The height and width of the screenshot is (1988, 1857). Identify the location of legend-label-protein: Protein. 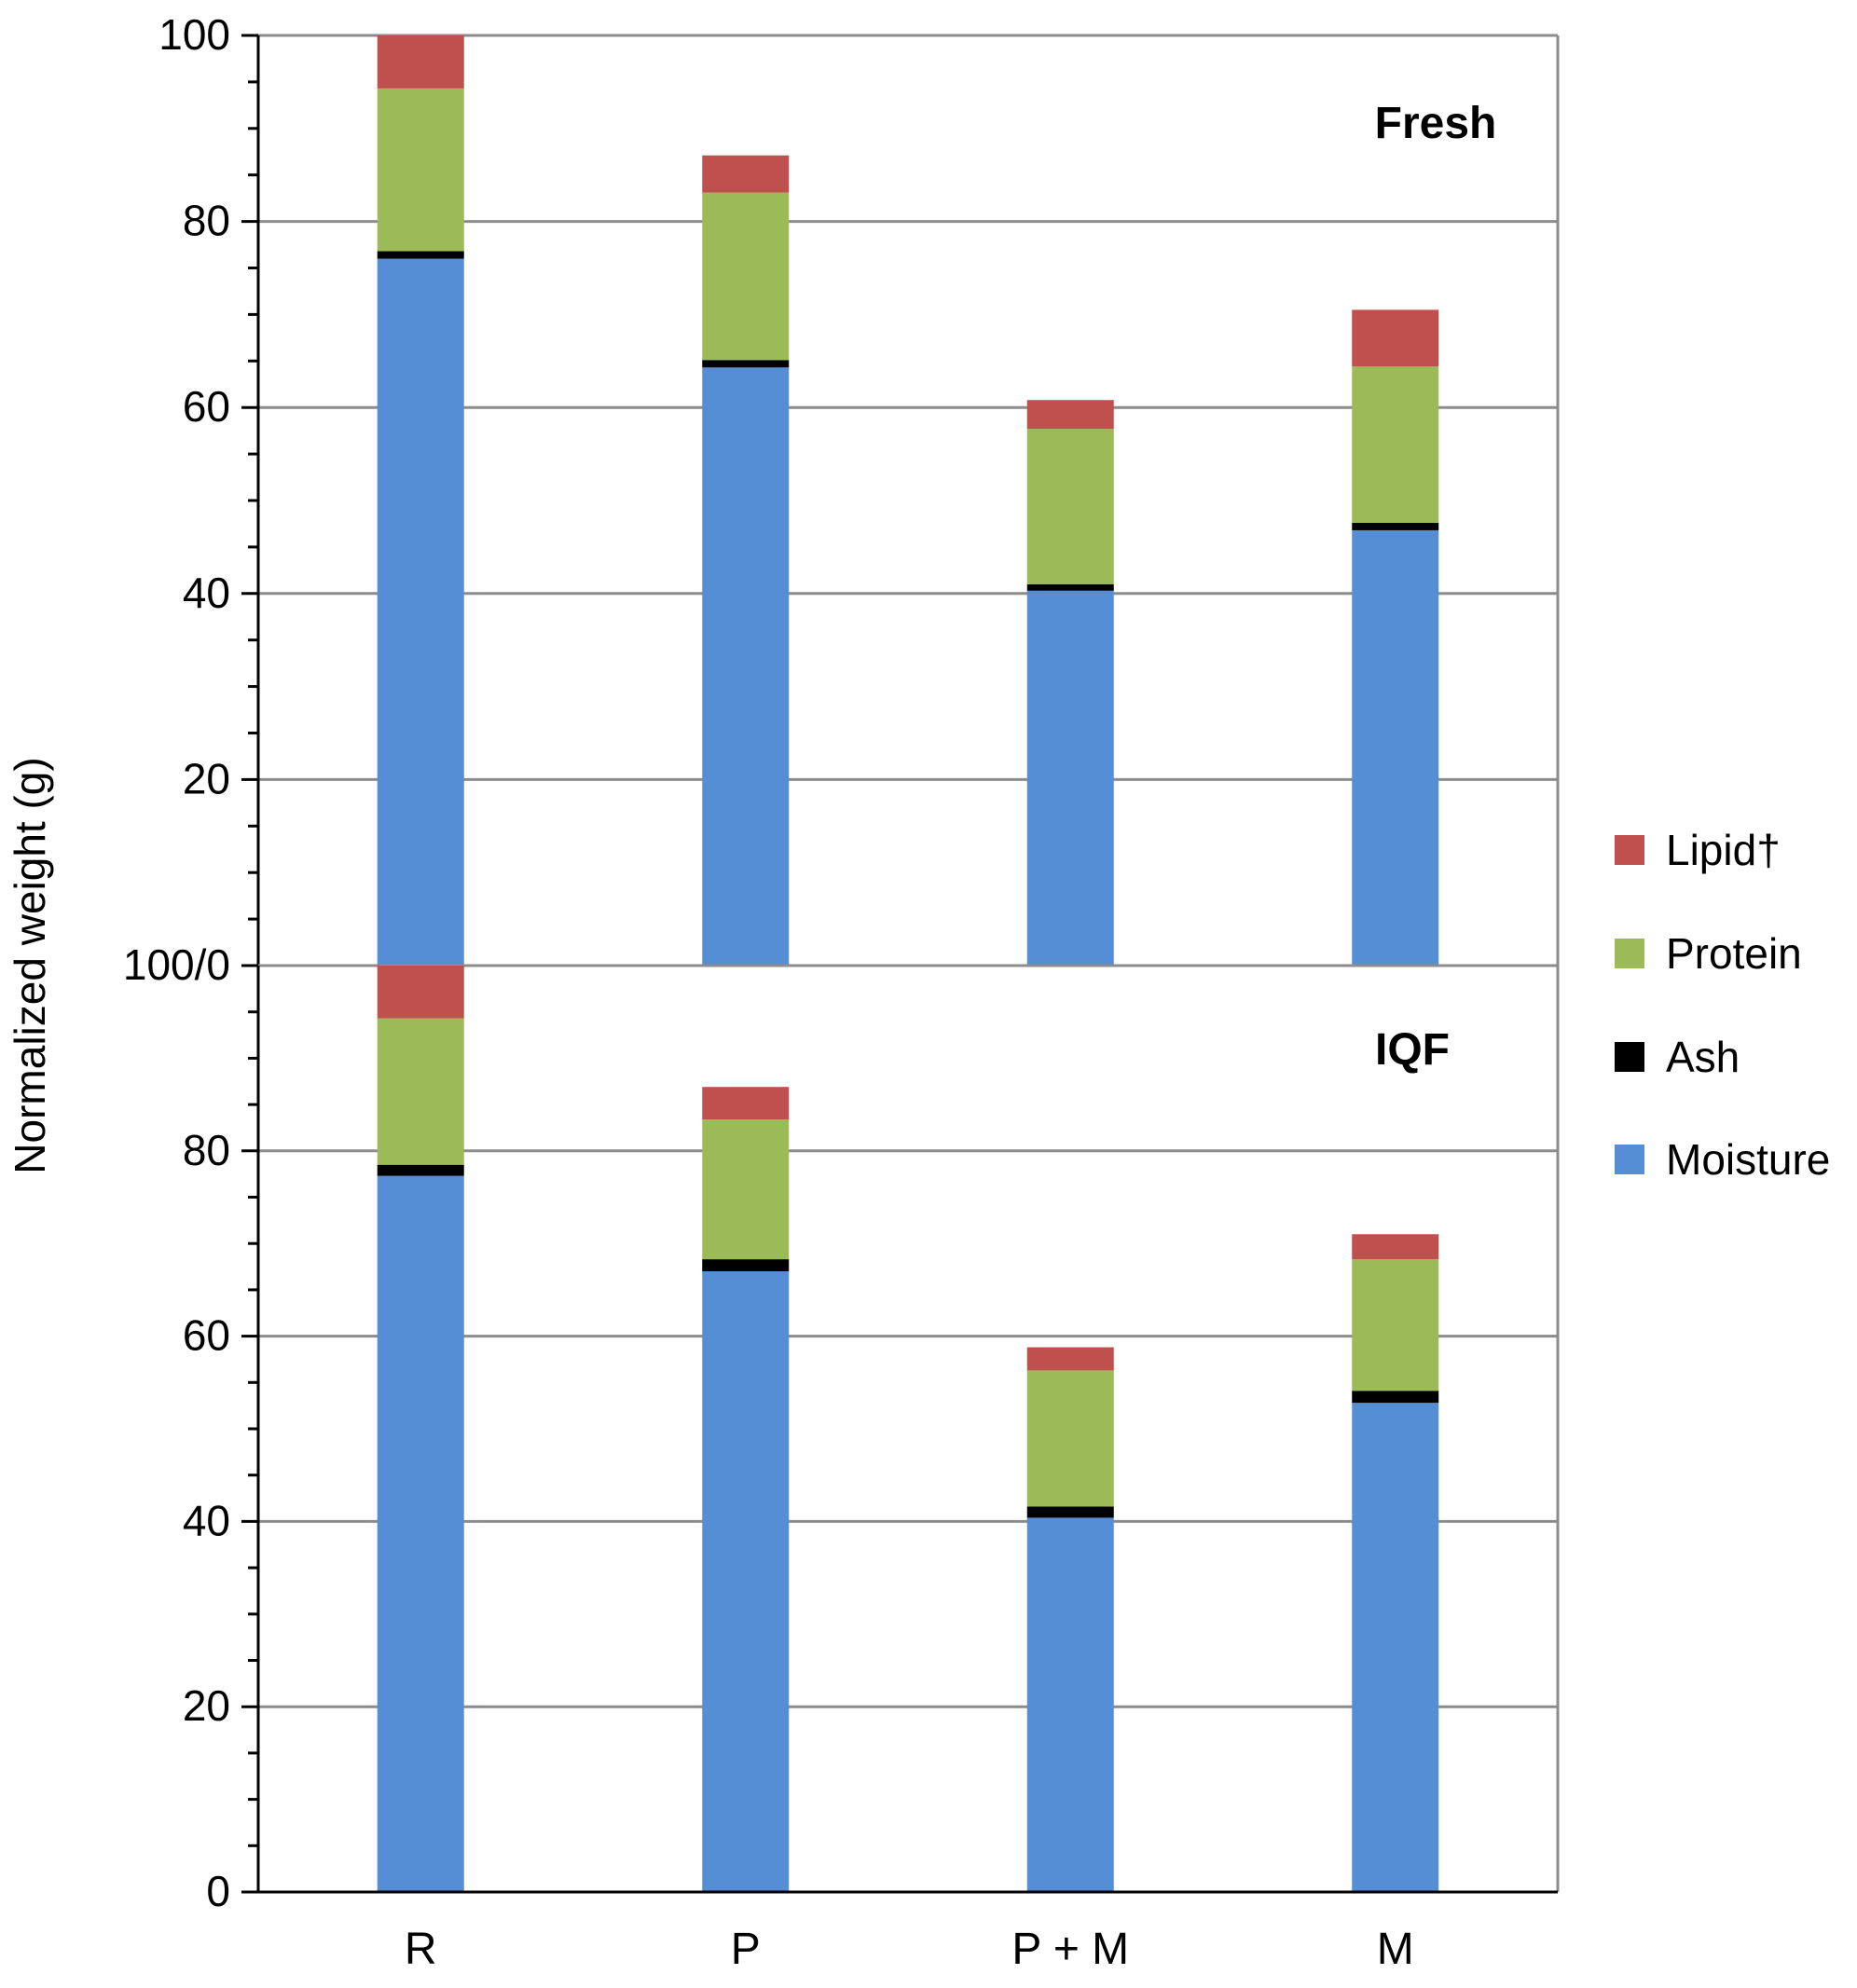
(1734, 953).